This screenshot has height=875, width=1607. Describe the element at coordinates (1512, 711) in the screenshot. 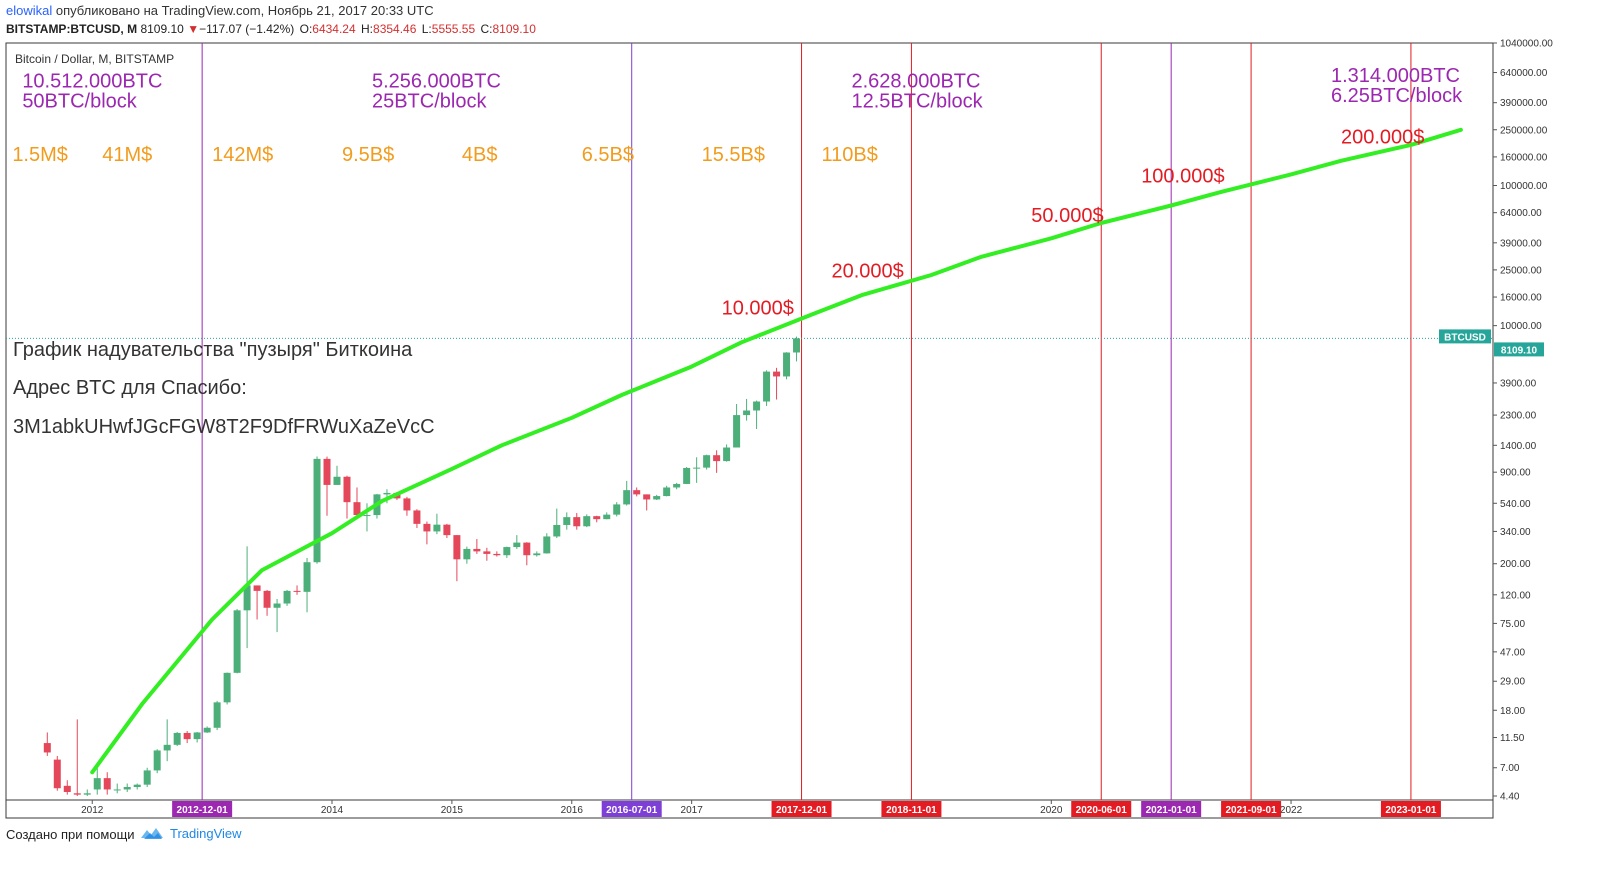

I see `y-tick-label: 18.00` at that location.